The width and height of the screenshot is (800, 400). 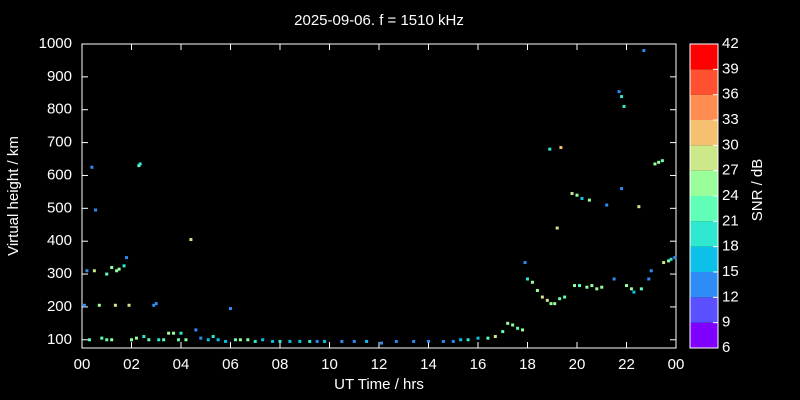 What do you see at coordinates (59, 142) in the screenshot?
I see `y-tick-label: 700` at bounding box center [59, 142].